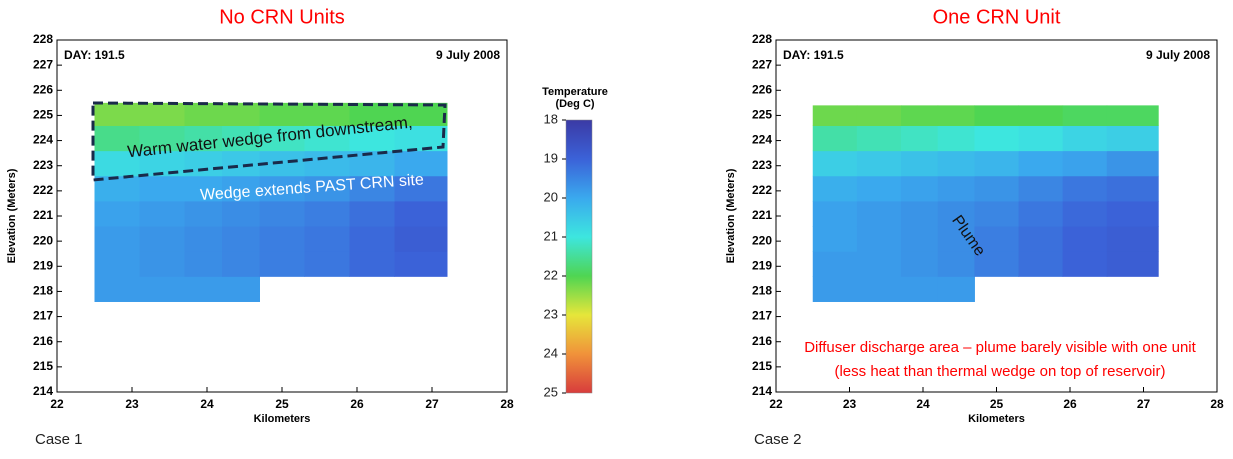  I want to click on colorbar, so click(579, 256).